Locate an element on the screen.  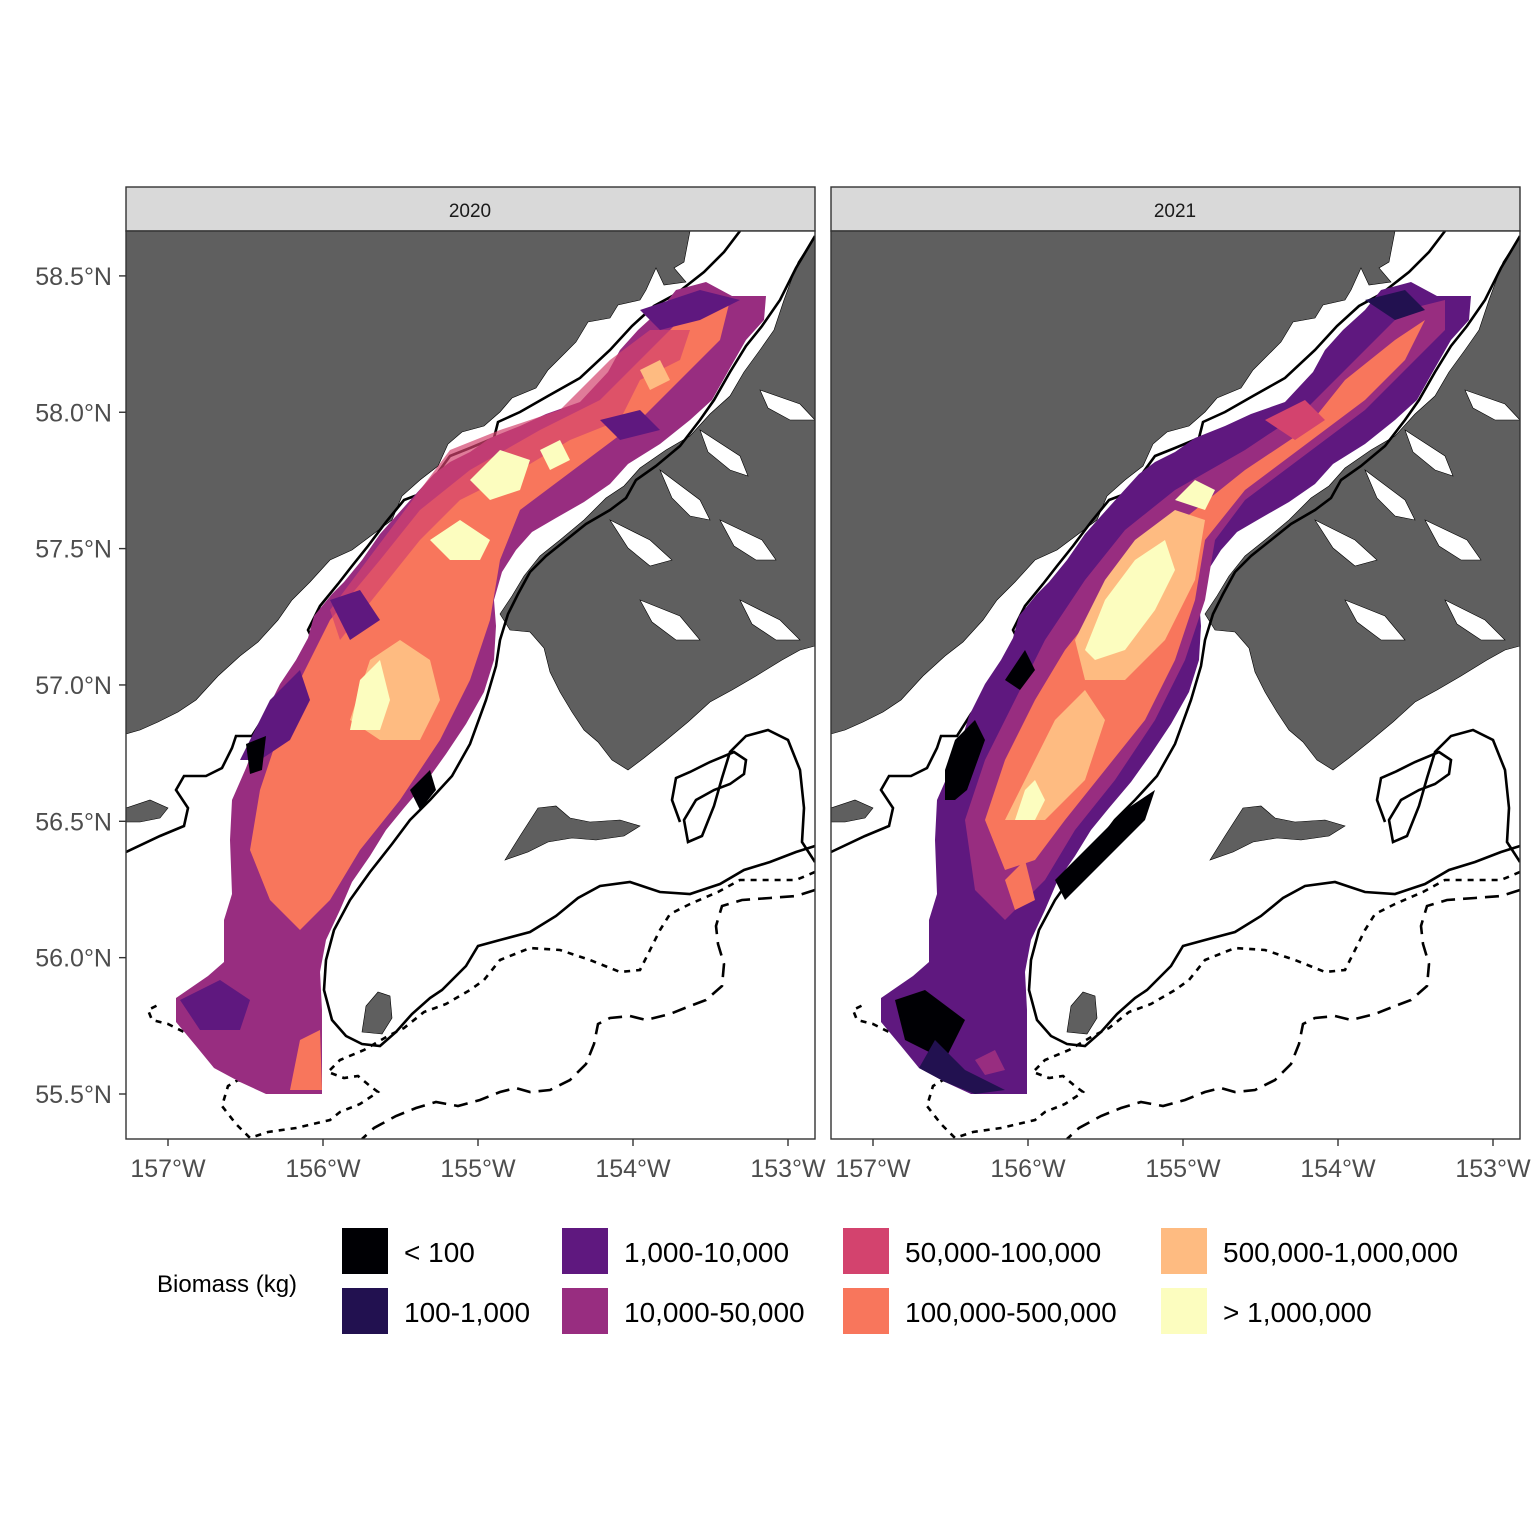
legend-item: 100-1,000 is located at coordinates (436, 1311).